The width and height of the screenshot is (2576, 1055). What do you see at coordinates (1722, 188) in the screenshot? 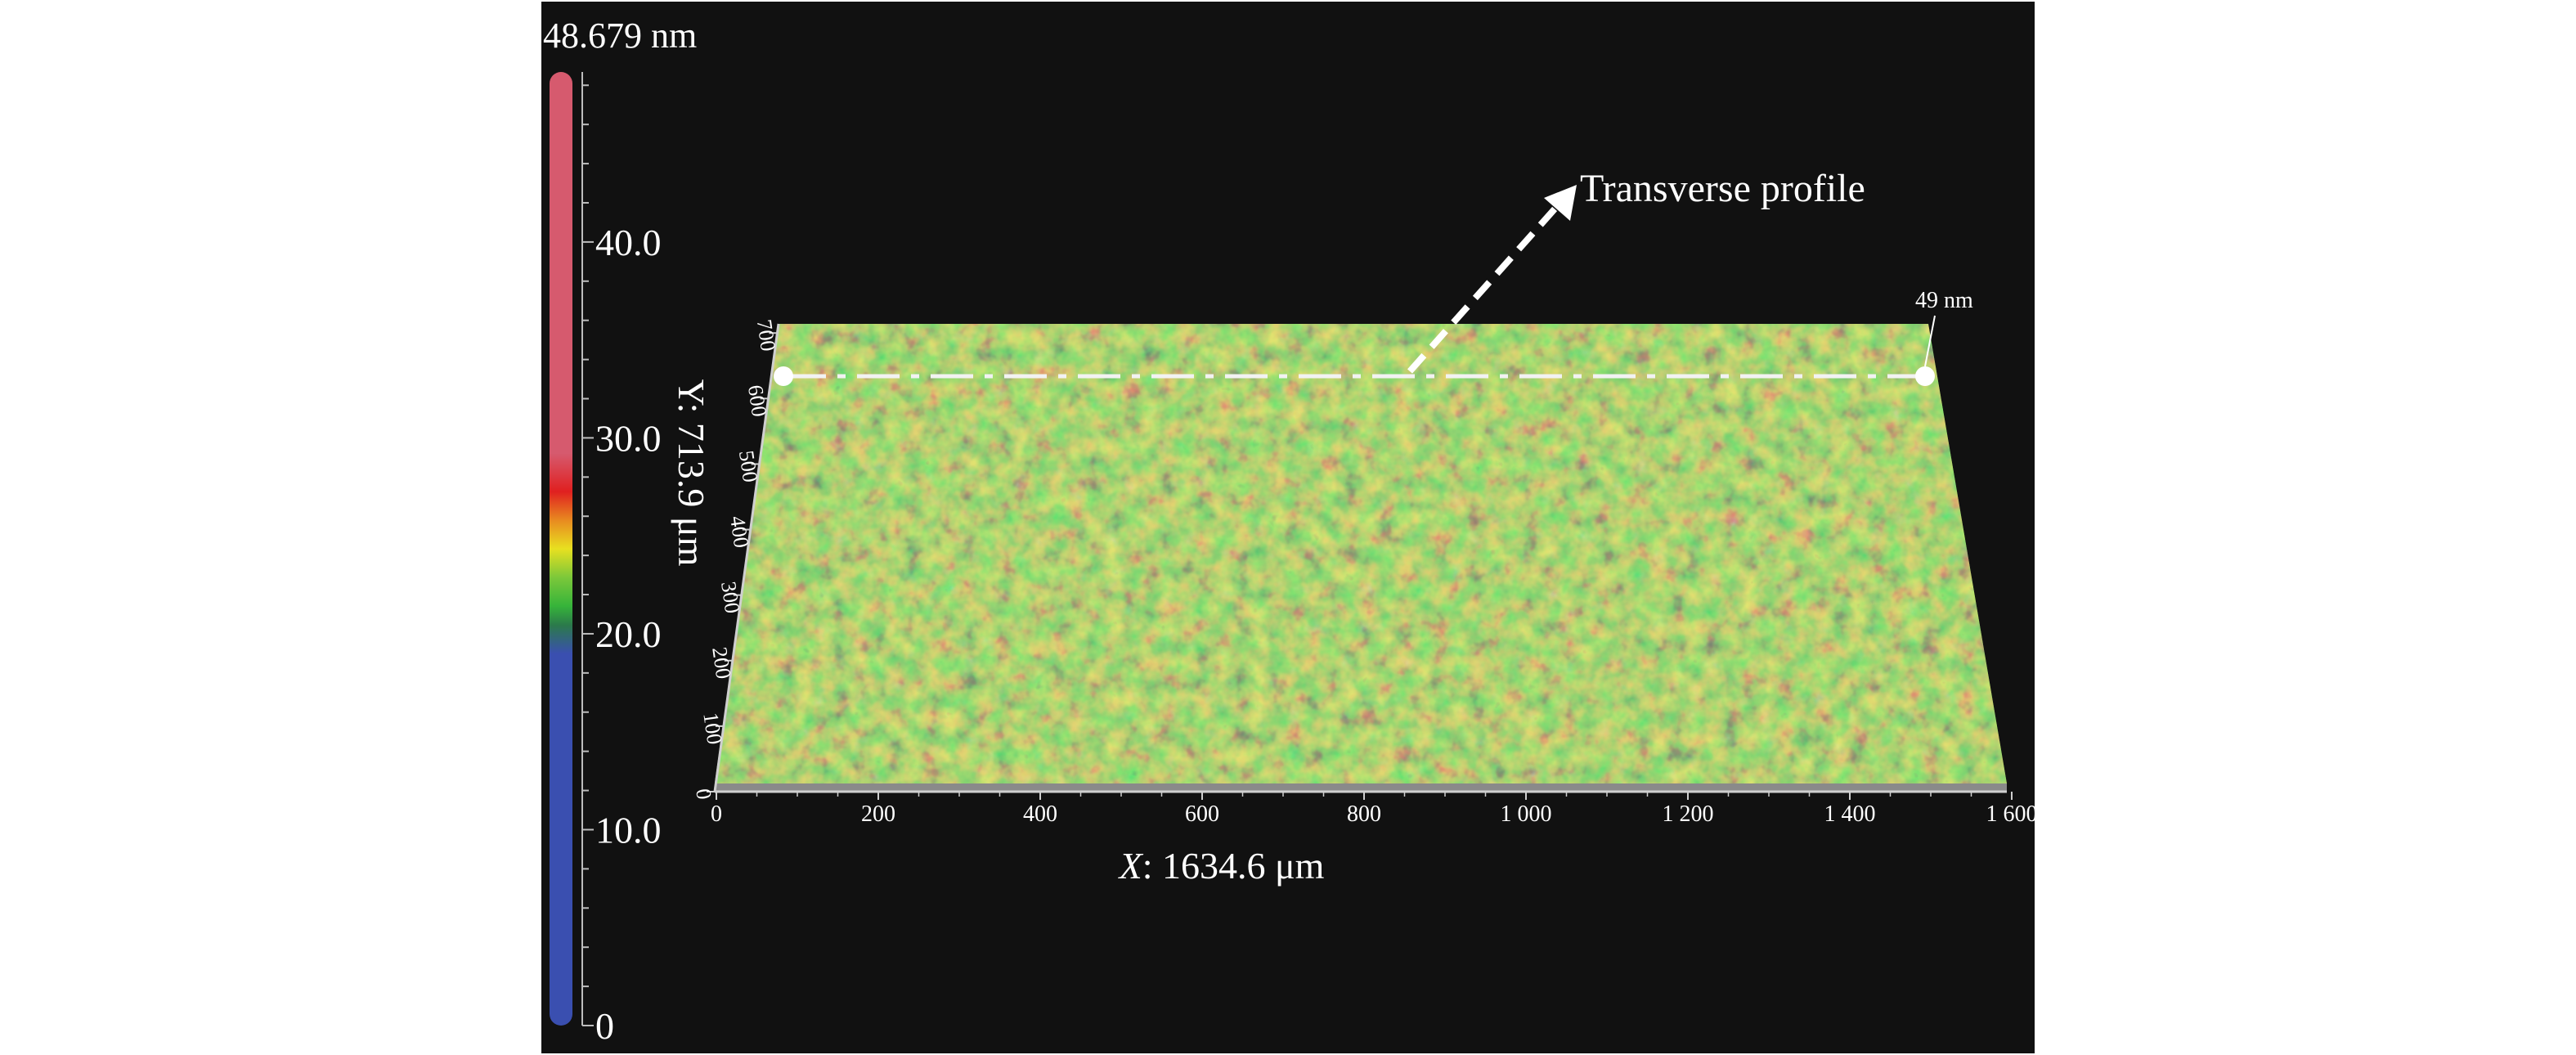
I see `annotation-label: Transverse profile` at bounding box center [1722, 188].